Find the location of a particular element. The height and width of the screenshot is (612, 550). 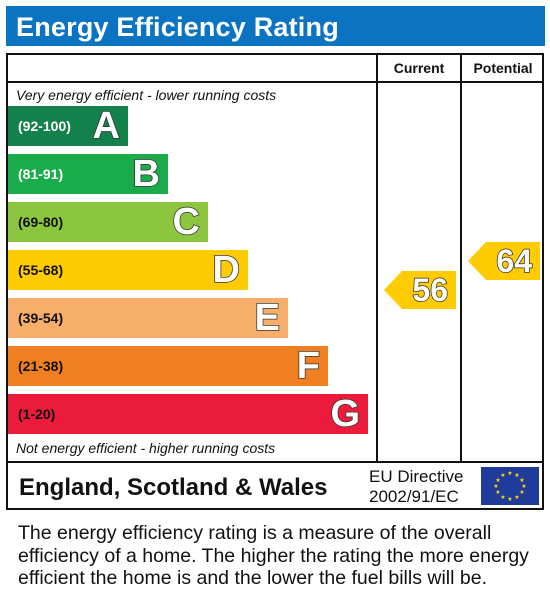

band-a: (92-100) A is located at coordinates (68, 126).